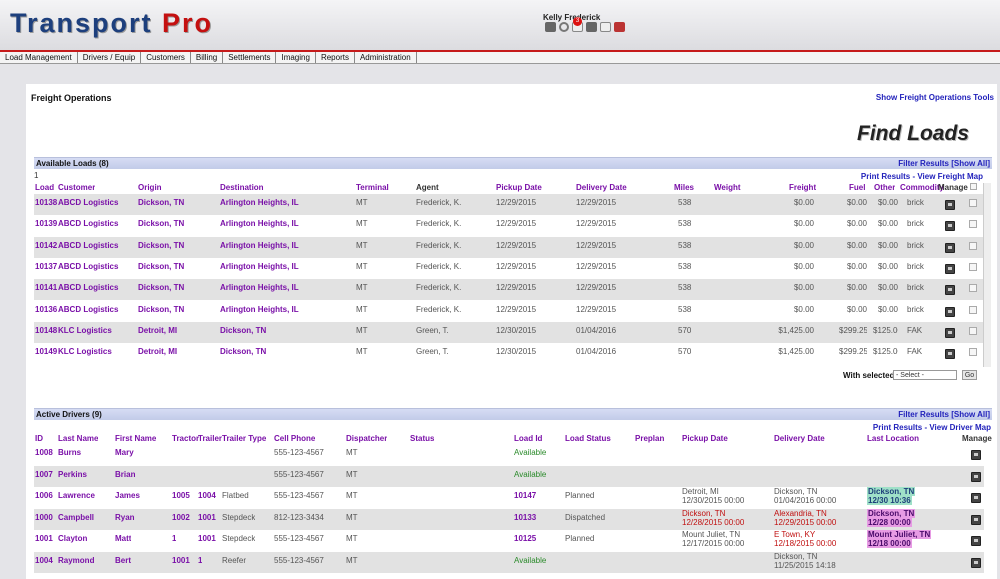  I want to click on driver-first: Matt, so click(123, 539).